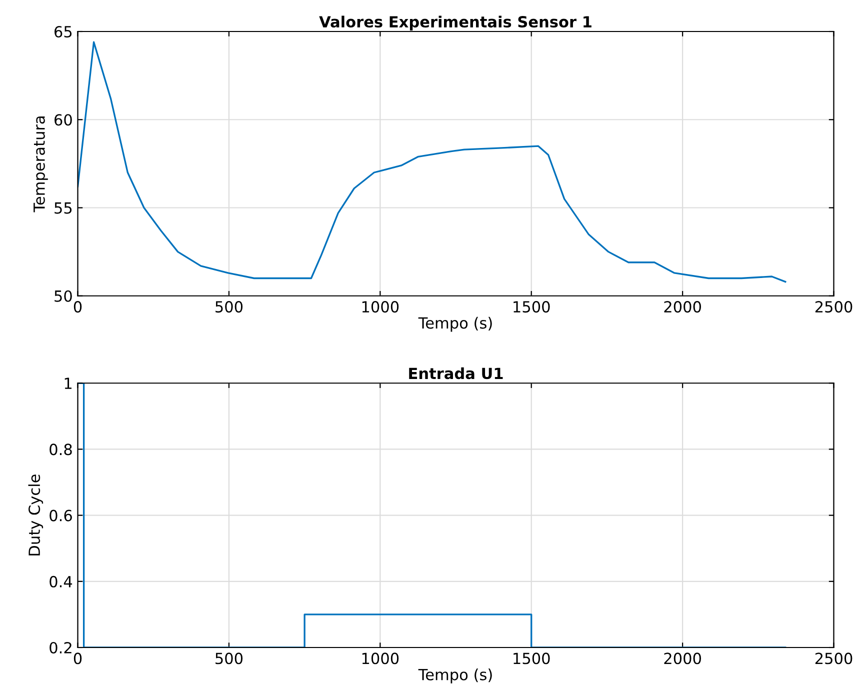 The width and height of the screenshot is (864, 700). I want to click on y-tick-label: 50, so click(63, 296).